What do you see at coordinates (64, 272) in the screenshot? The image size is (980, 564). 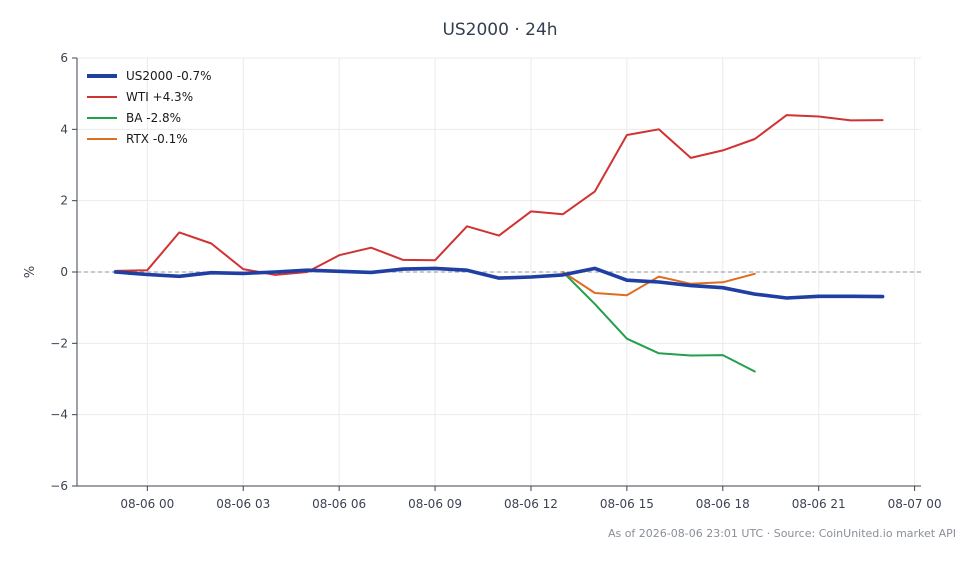 I see `y-tick-label: 0` at bounding box center [64, 272].